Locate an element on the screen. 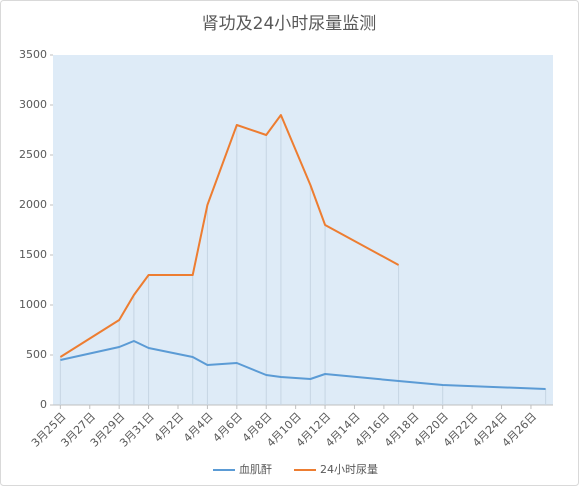  y-tick-label: 2500 is located at coordinates (33, 154).